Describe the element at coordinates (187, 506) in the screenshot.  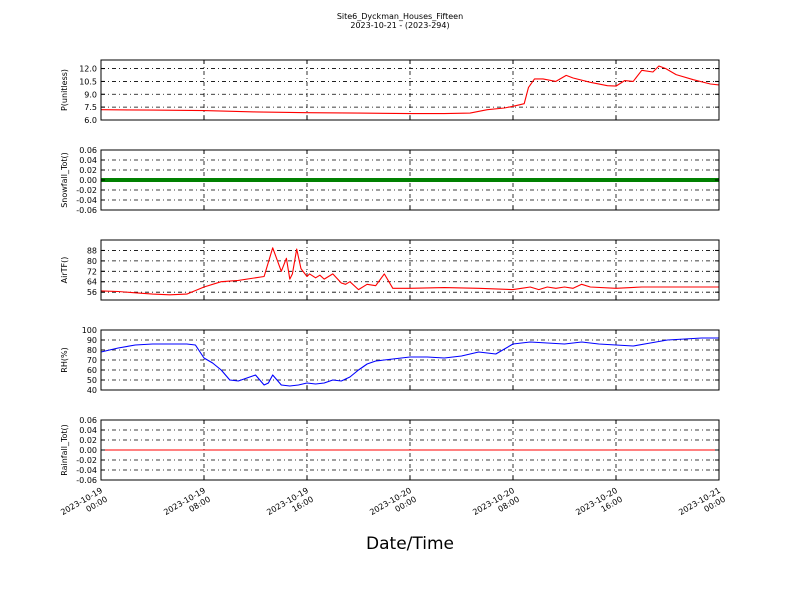
I see `x-tick-label: 2023-10-1908:00` at that location.